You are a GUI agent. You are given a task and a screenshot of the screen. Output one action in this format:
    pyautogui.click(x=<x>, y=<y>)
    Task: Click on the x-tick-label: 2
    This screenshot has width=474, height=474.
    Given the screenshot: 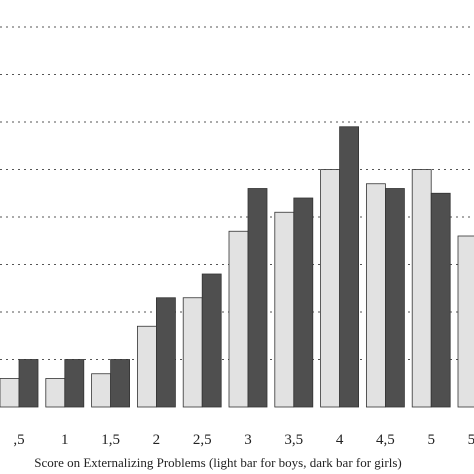 What is the action you would take?
    pyautogui.click(x=157, y=440)
    